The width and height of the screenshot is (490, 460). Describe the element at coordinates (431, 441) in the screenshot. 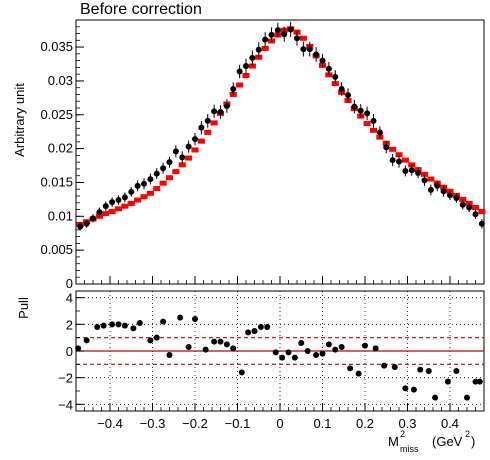

I see `x-axis-title: M 2 miss (GeV 2 )` at that location.